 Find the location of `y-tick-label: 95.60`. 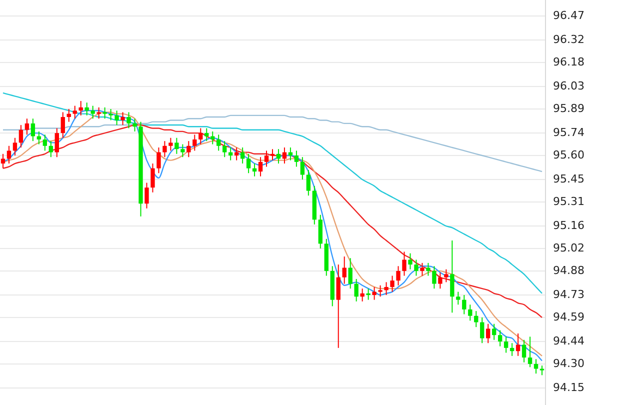

y-tick-label: 95.60 is located at coordinates (568, 155).